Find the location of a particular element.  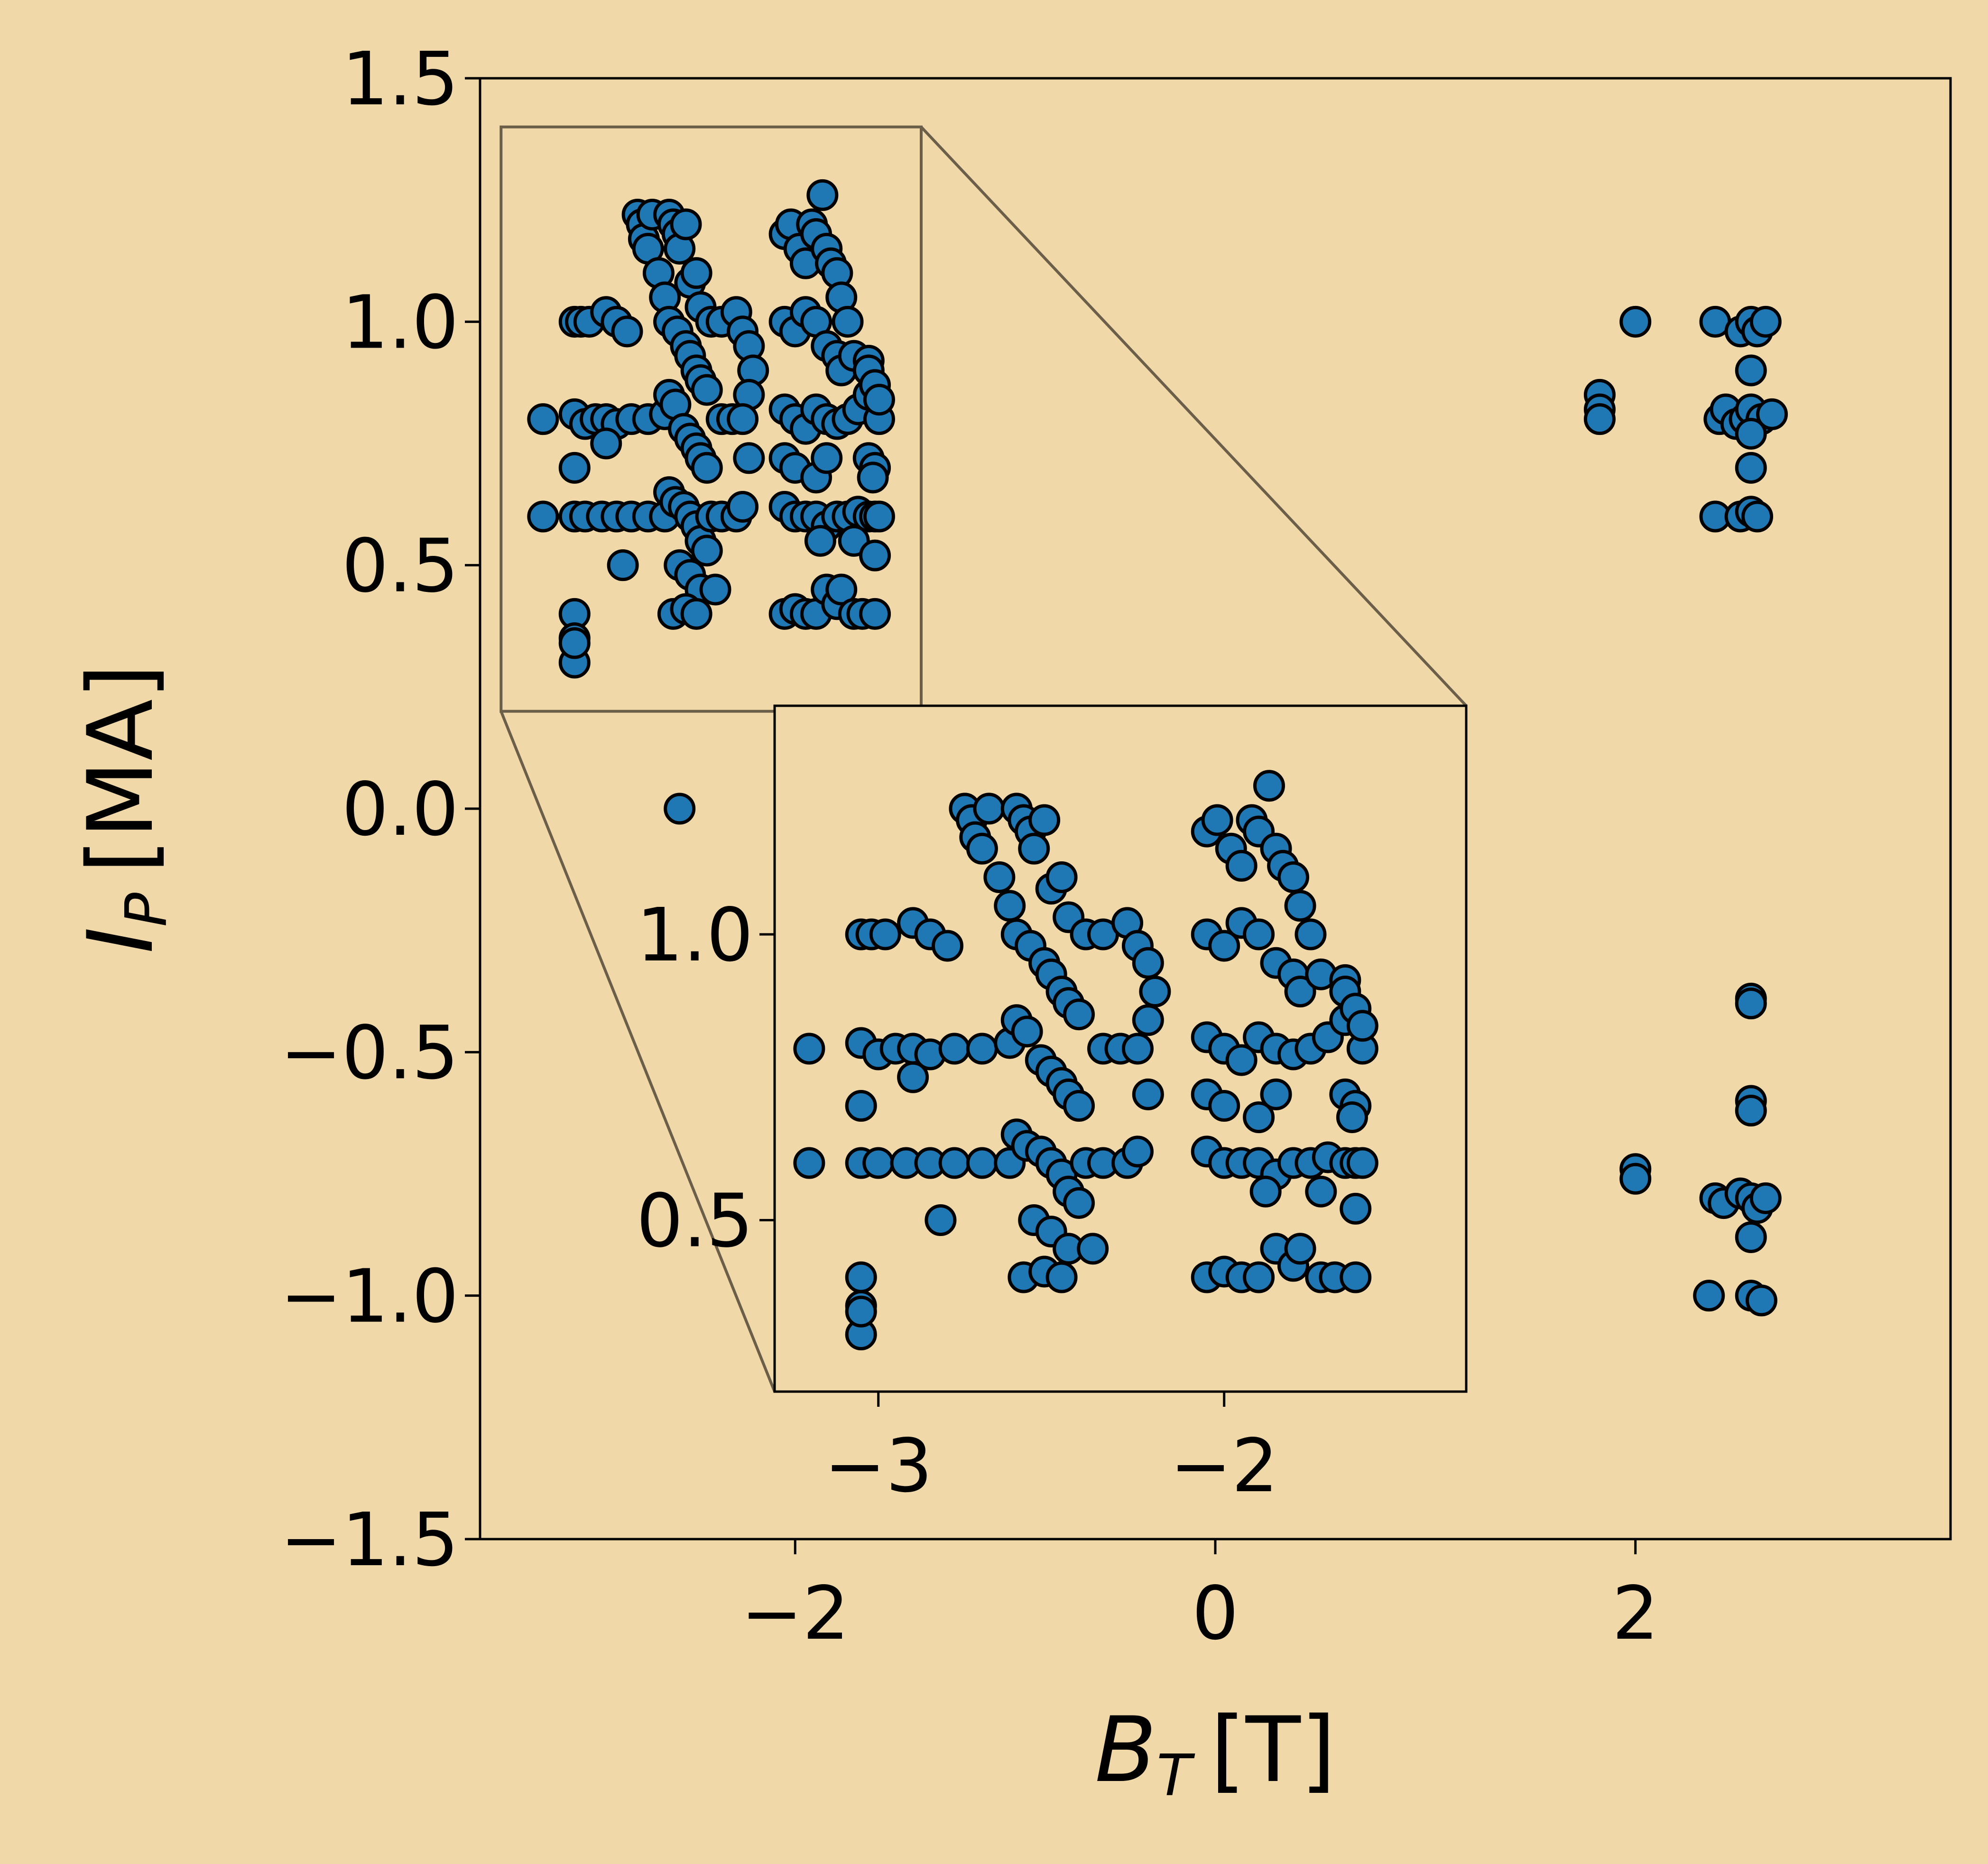

main-y-ticks: 1.5 1.0 0.5 0.0 −0.5 −1.0 −1.5 is located at coordinates (380, 810).